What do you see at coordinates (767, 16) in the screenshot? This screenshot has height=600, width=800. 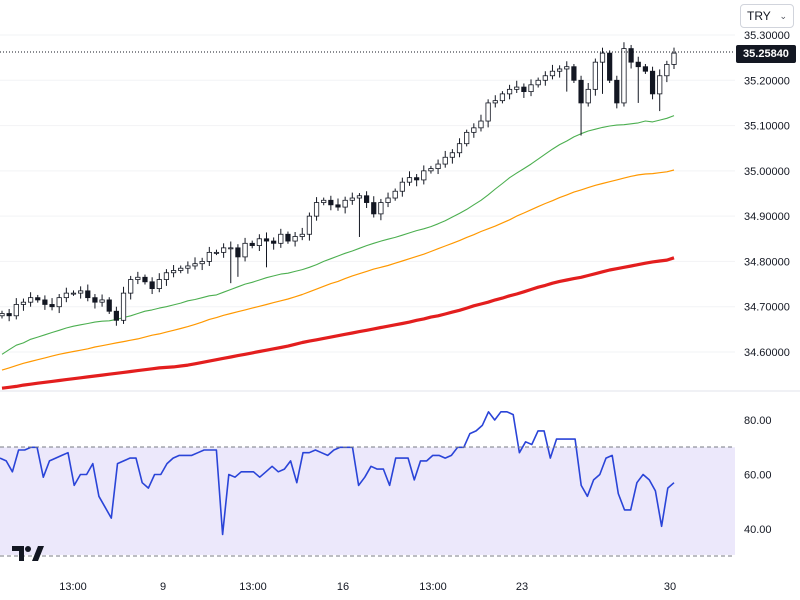 I see `currency-select: TRY ⌄` at bounding box center [767, 16].